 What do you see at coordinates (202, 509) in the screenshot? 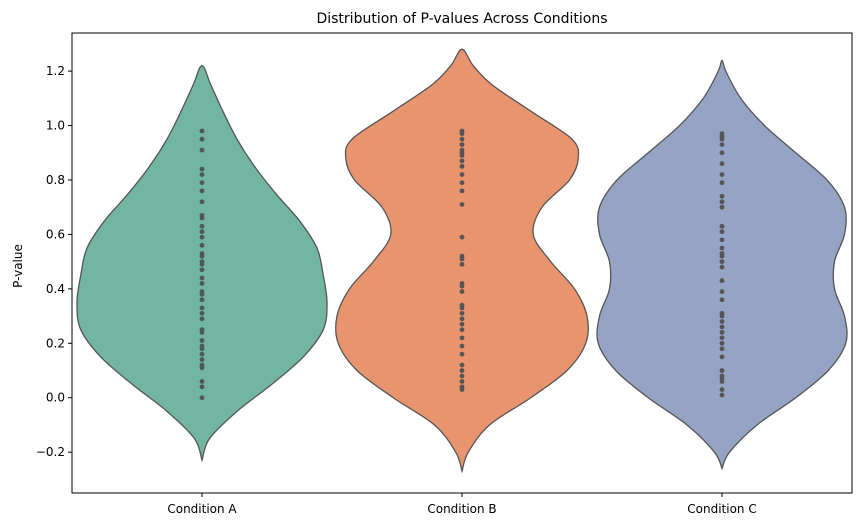
I see `x-tick-label: Condition A` at bounding box center [202, 509].